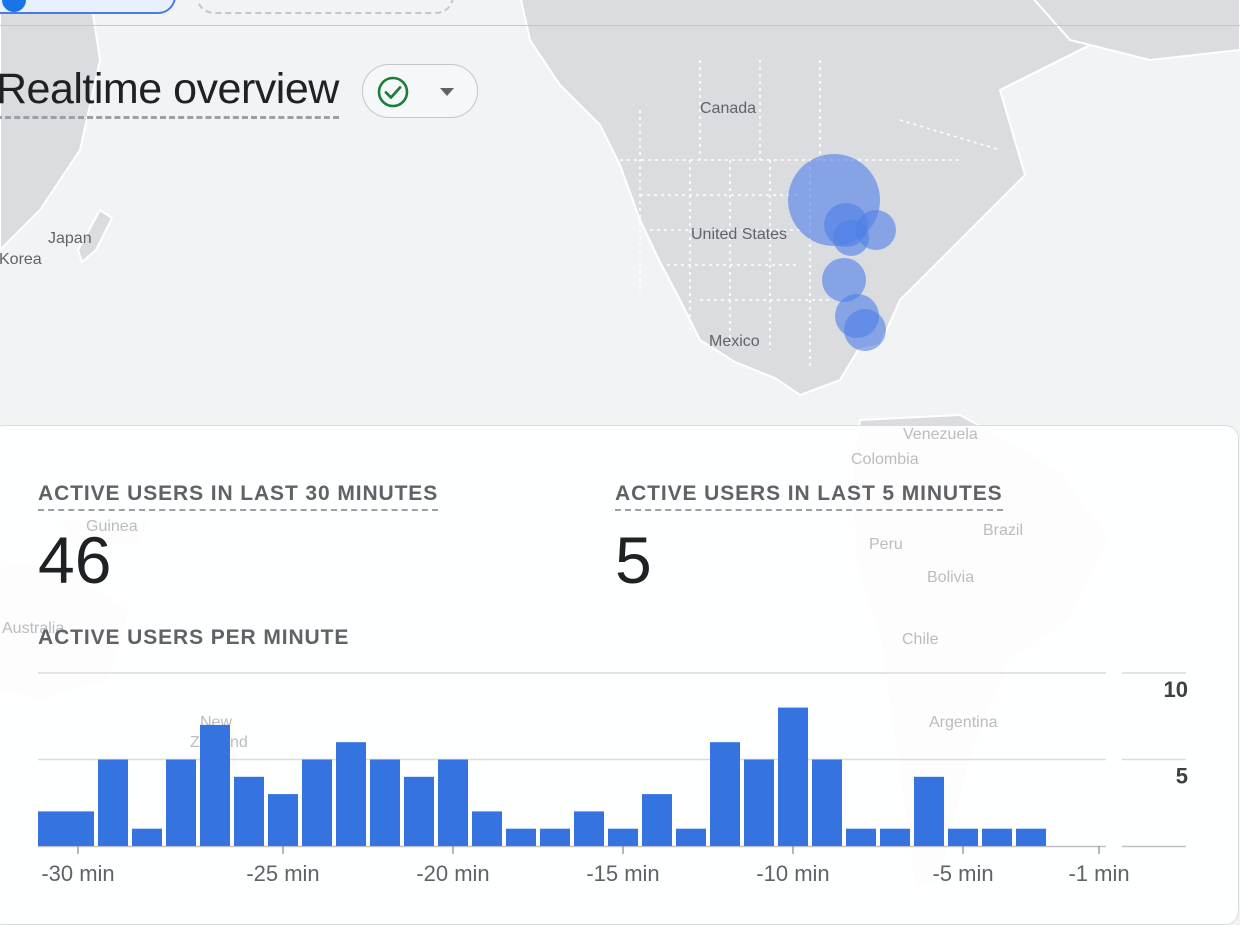  Describe the element at coordinates (70, 238) in the screenshot. I see `map-label-japan: Japan` at that location.